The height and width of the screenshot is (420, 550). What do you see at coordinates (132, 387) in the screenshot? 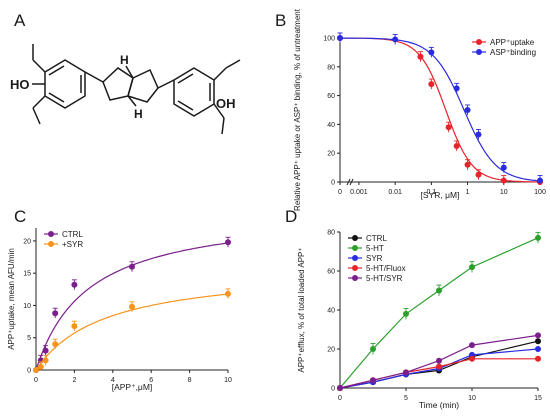
I see `x-axis-label: [APP⁺,μM]` at bounding box center [132, 387].